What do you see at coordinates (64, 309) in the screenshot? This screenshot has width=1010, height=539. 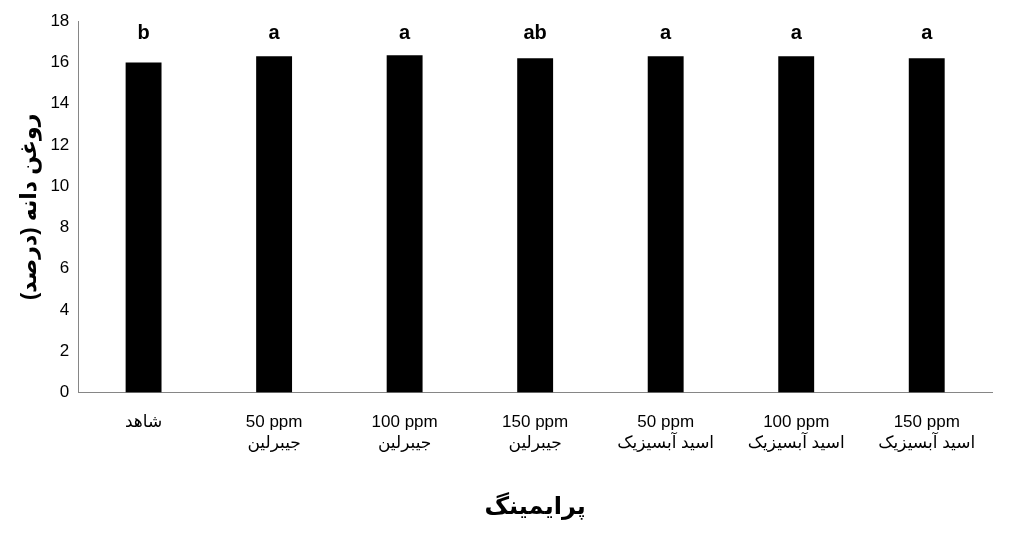 I see `y-tick-label: 4` at bounding box center [64, 309].